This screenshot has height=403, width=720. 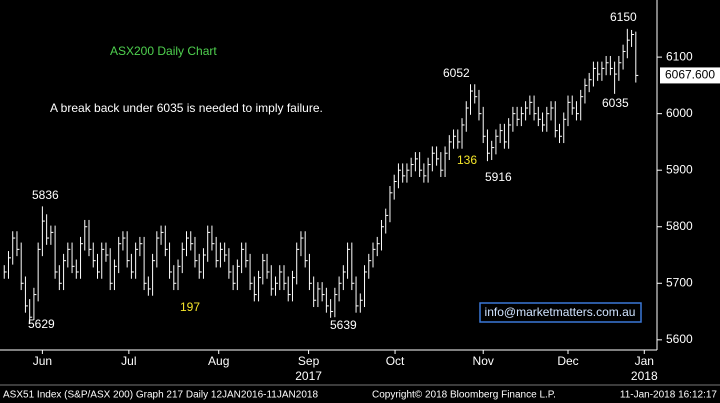 I want to click on x-tick-label: Oct, so click(x=395, y=361).